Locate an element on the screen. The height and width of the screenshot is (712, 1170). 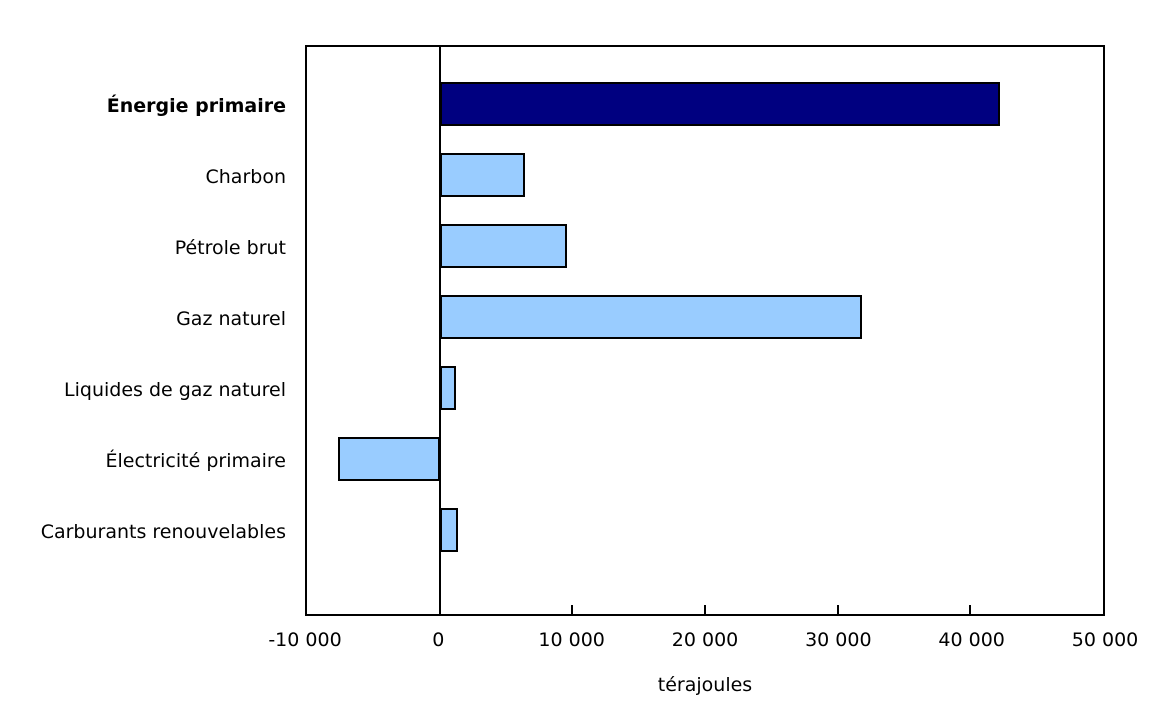
x-tick-label-50000: 50 000 is located at coordinates (1105, 640).